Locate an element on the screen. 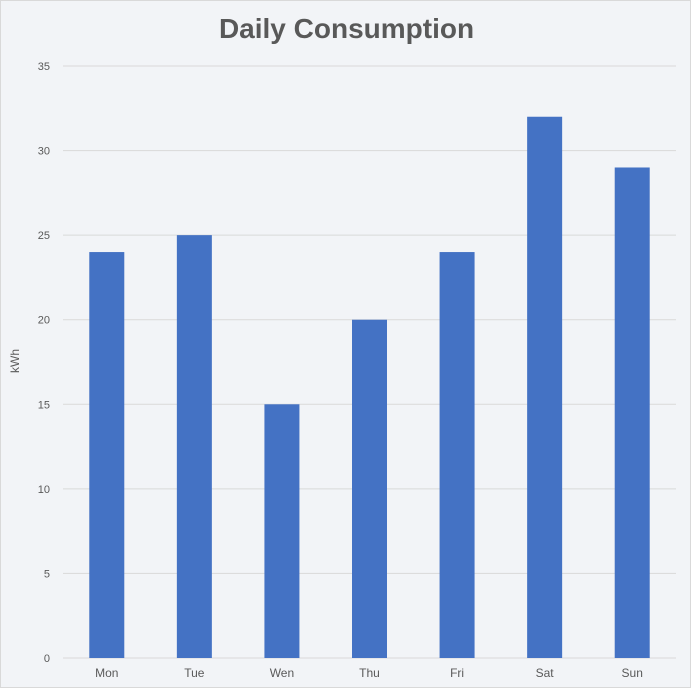 The width and height of the screenshot is (691, 689). x-tick-label: Fri is located at coordinates (457, 673).